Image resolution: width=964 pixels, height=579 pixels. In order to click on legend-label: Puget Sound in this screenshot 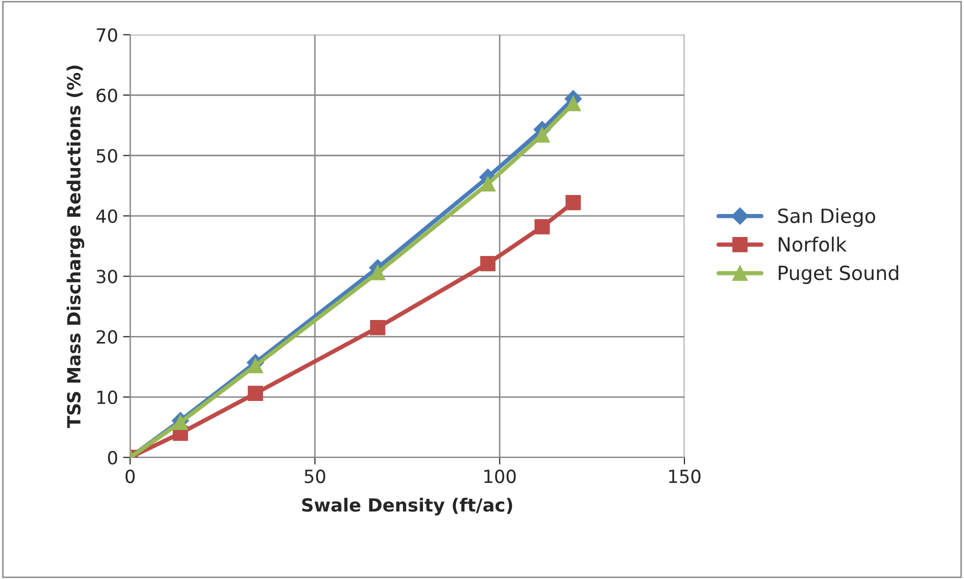, I will do `click(838, 274)`.